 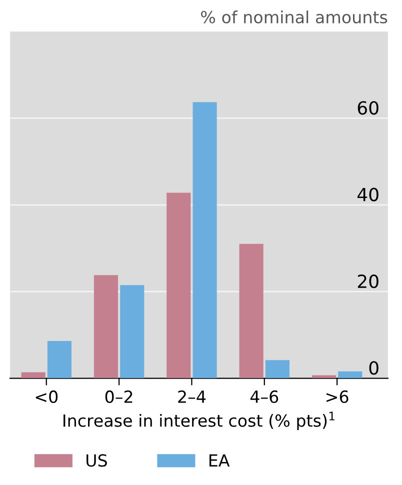 I want to click on x-tick-label: 0–2, so click(x=118, y=397).